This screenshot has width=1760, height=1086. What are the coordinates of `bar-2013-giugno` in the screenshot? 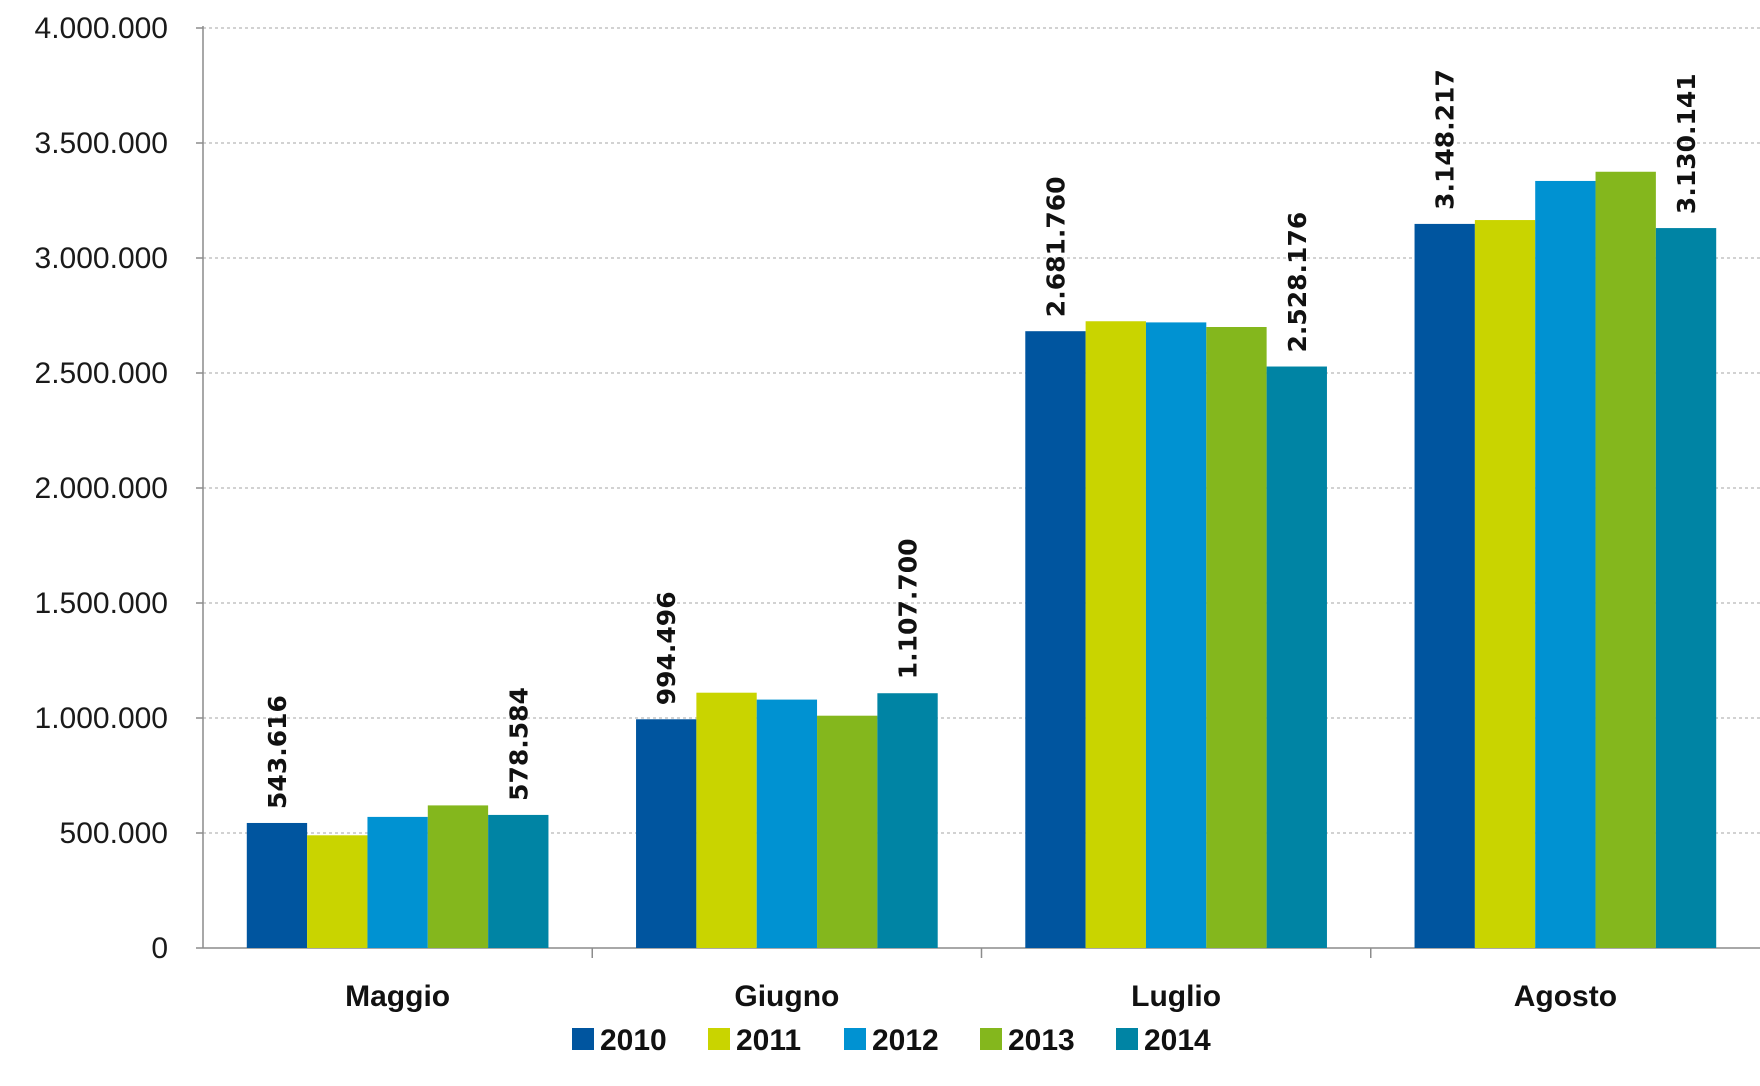 It's located at (847, 831).